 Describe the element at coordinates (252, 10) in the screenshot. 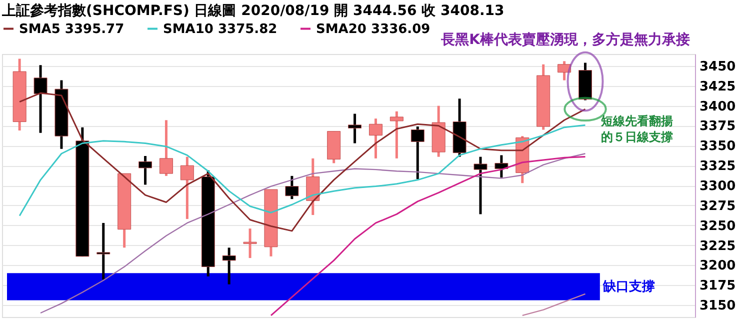

I see `chart-title: 上証參考指數(SHCOMP.FS) 日線圖 2020/08/19 開 3444.56 收 3408.13` at that location.